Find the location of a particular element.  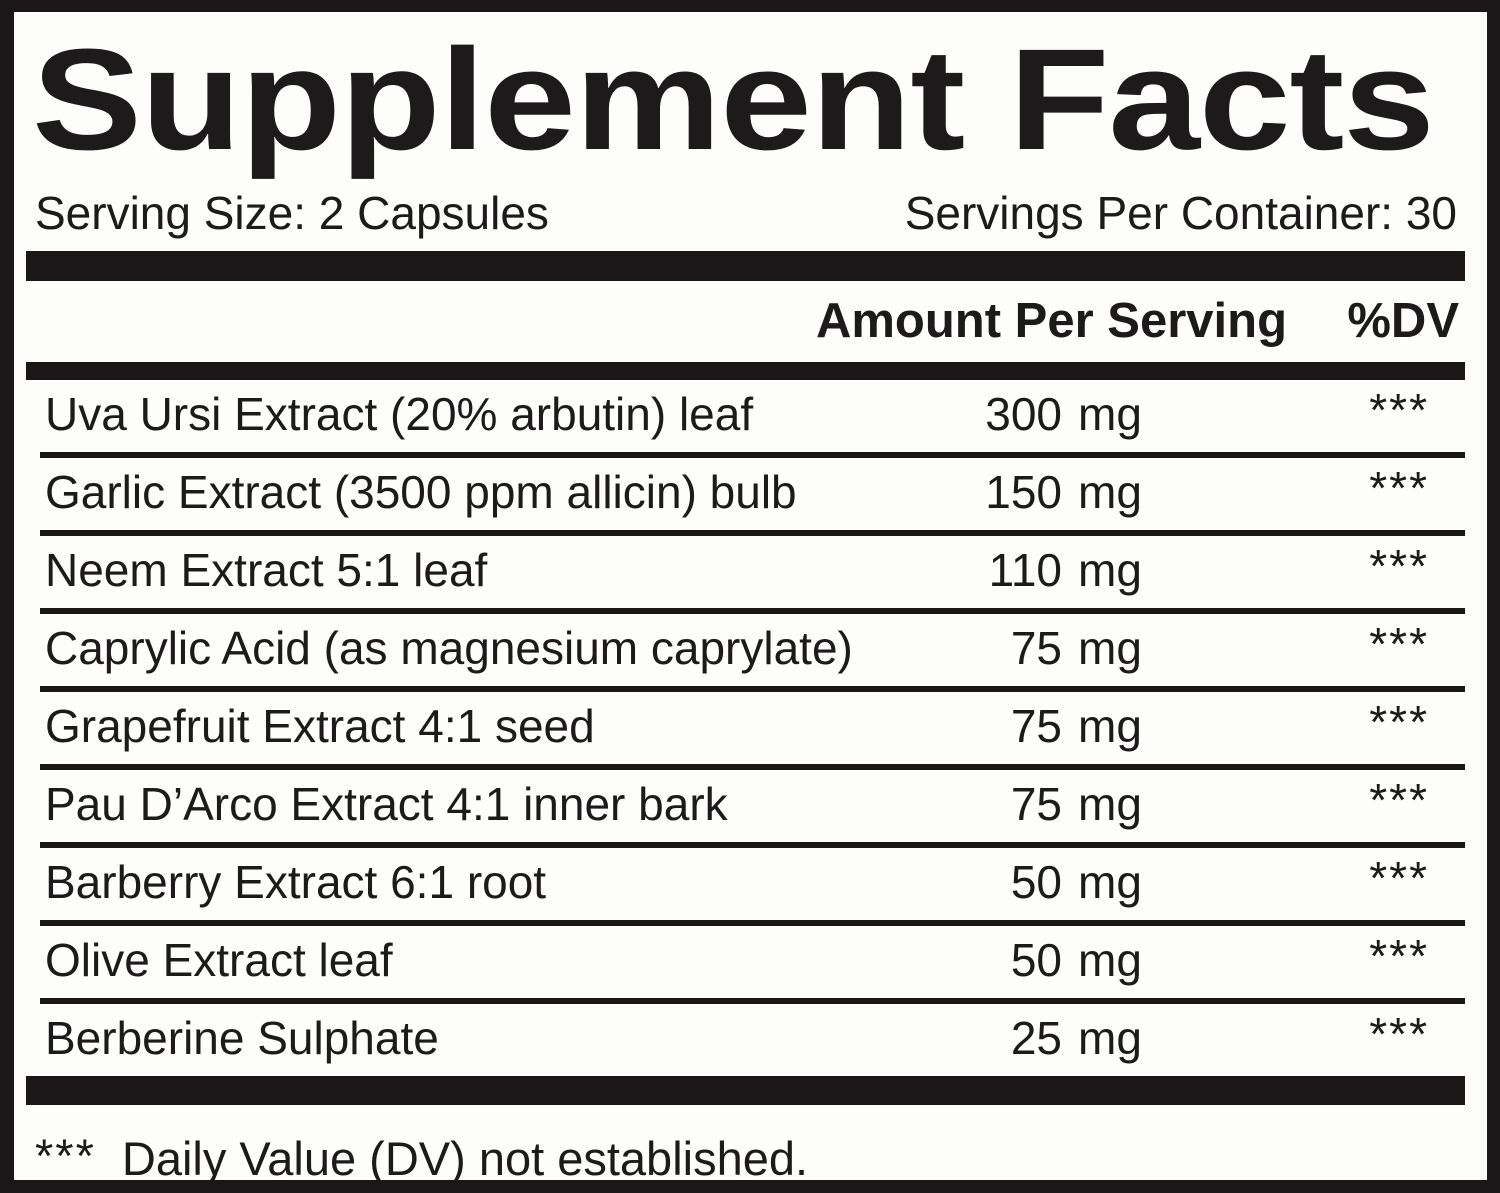

table-header-row: Amount Per Serving %DV is located at coordinates (745, 322).